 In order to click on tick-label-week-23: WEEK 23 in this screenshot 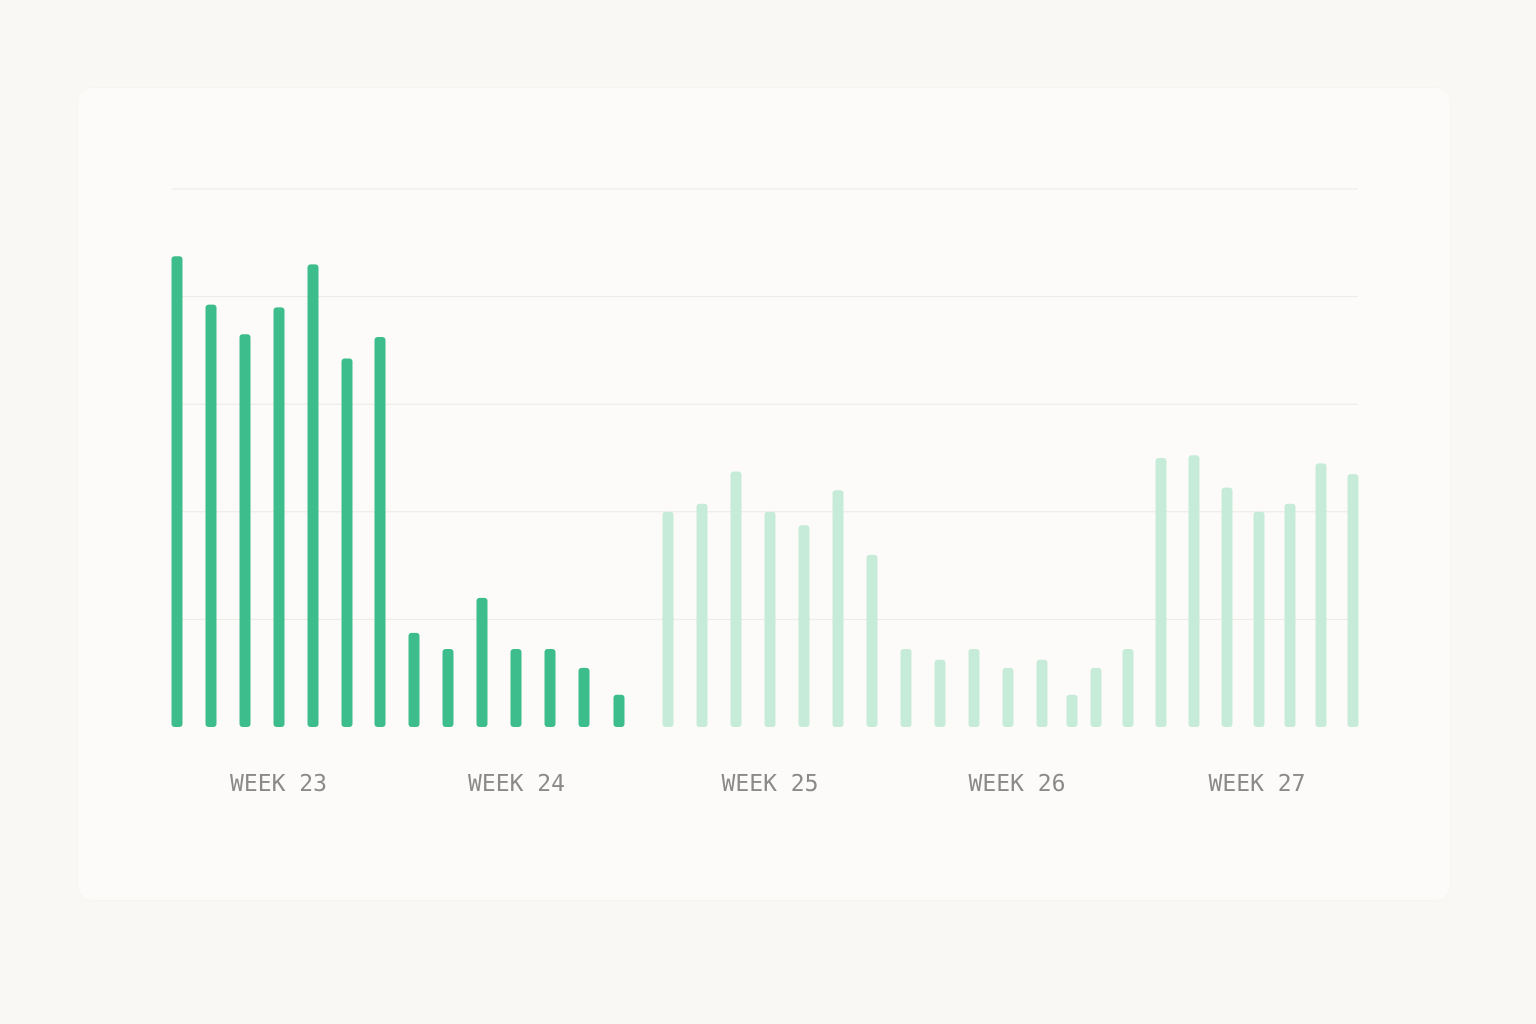, I will do `click(278, 784)`.